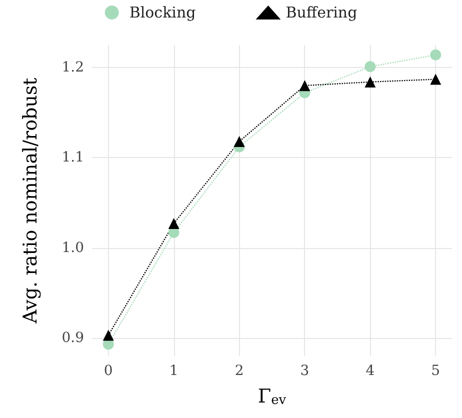 This screenshot has width=462, height=418. Describe the element at coordinates (435, 371) in the screenshot. I see `x-tick-label: 5` at that location.